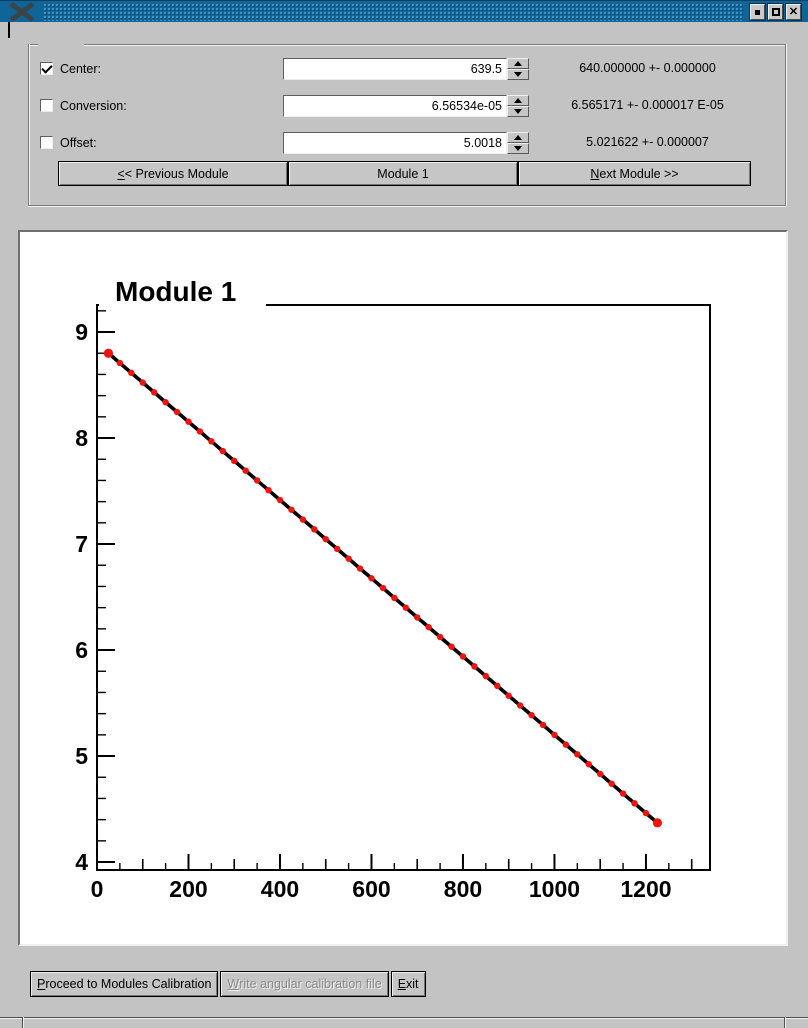  Describe the element at coordinates (395, 143) in the screenshot. I see `offset-input` at that location.